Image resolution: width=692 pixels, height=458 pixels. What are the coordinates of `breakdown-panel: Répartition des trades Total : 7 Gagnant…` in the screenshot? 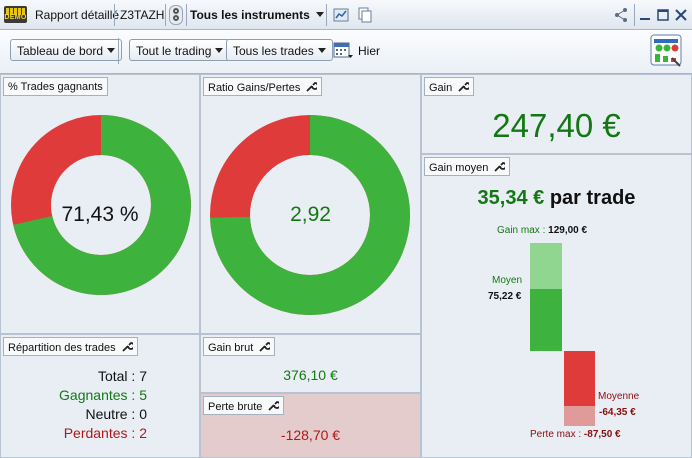 It's located at (100, 396).